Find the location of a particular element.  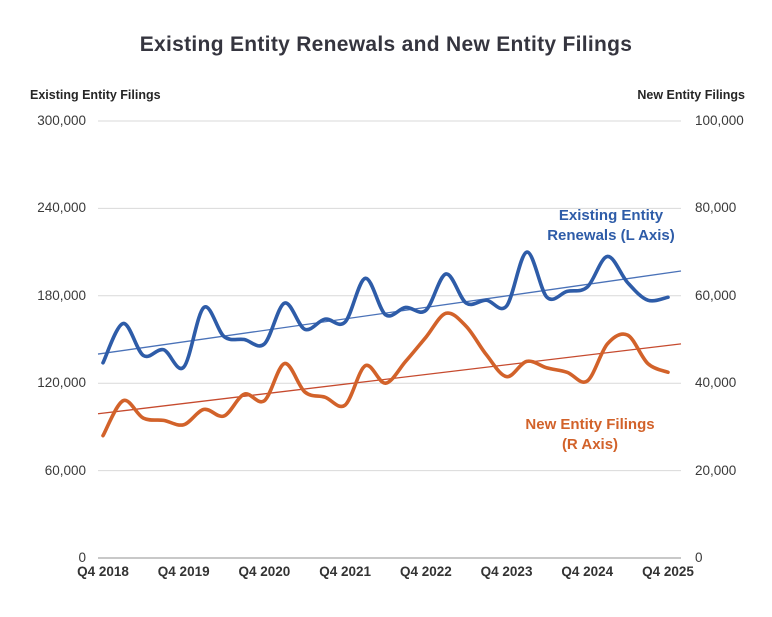

blue-series-label-line1: Existing Entity is located at coordinates (611, 215).